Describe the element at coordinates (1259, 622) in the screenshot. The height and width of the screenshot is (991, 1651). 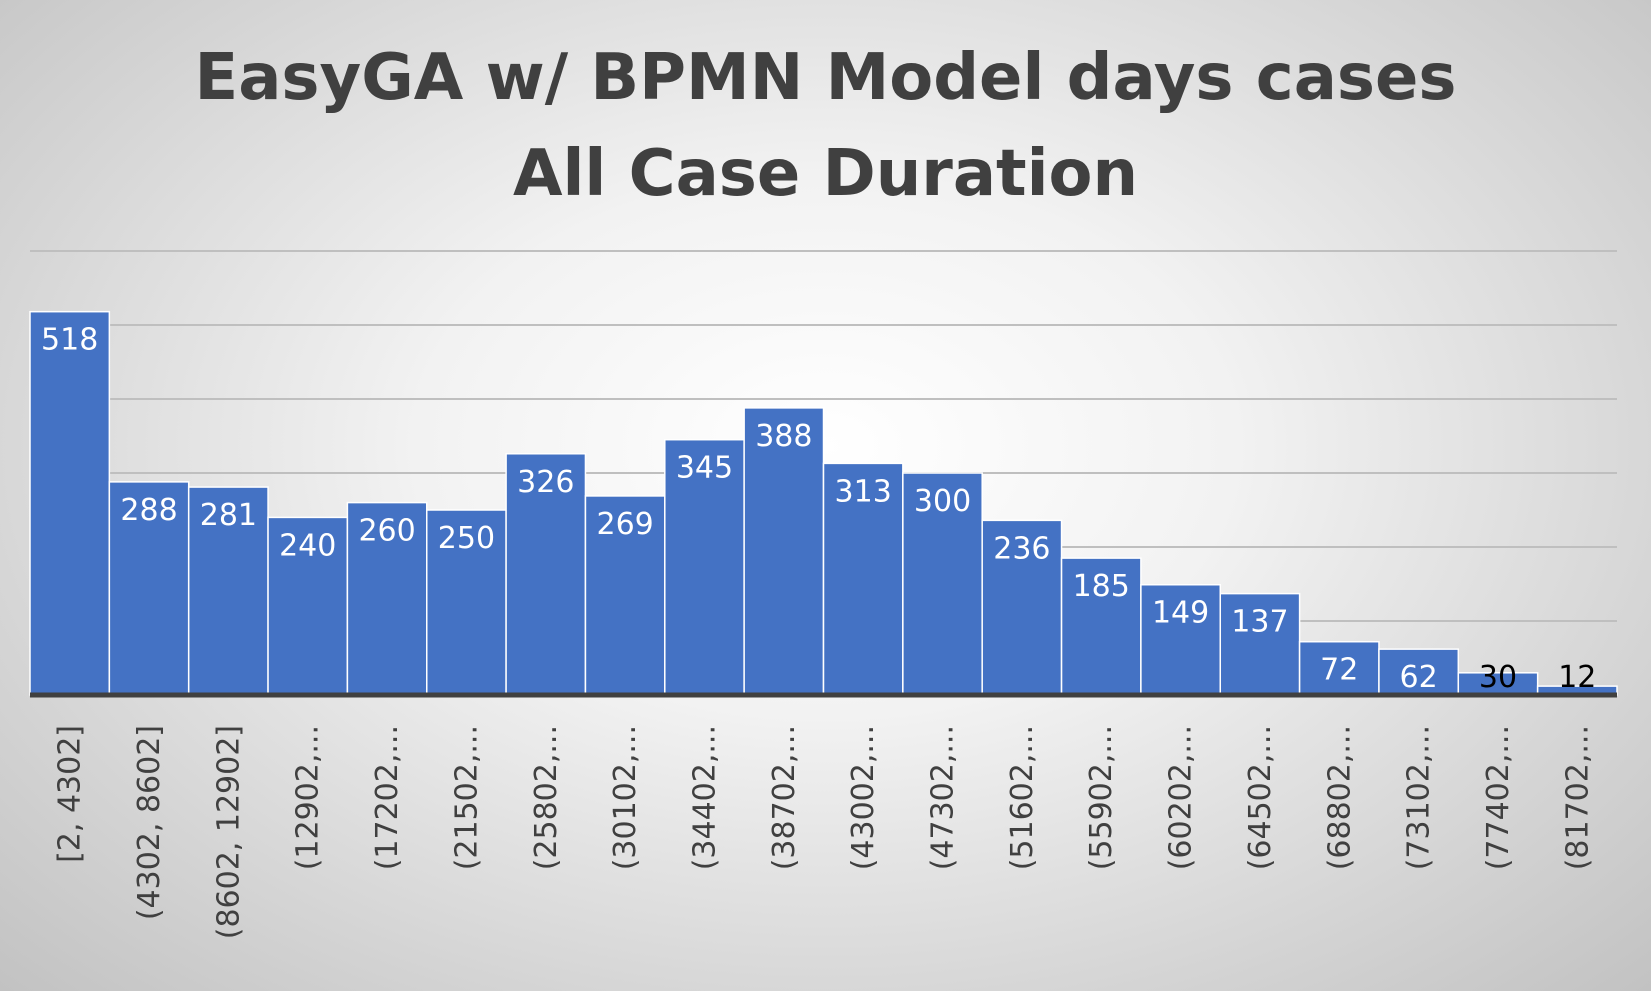
I see `data-label-15: 137` at that location.